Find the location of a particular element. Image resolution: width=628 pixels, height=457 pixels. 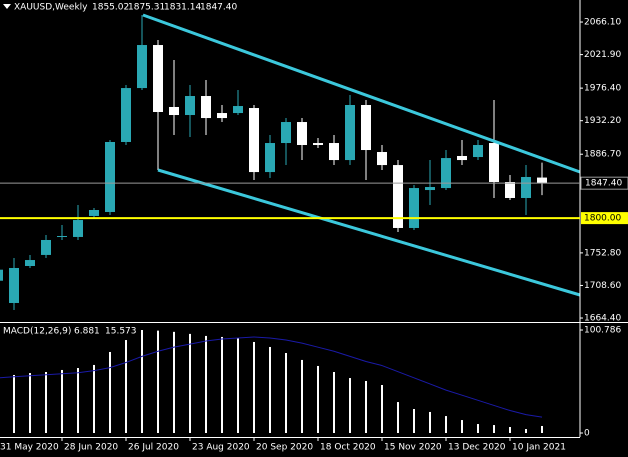

y-tick-label: 2066.10 is located at coordinates (602, 23).